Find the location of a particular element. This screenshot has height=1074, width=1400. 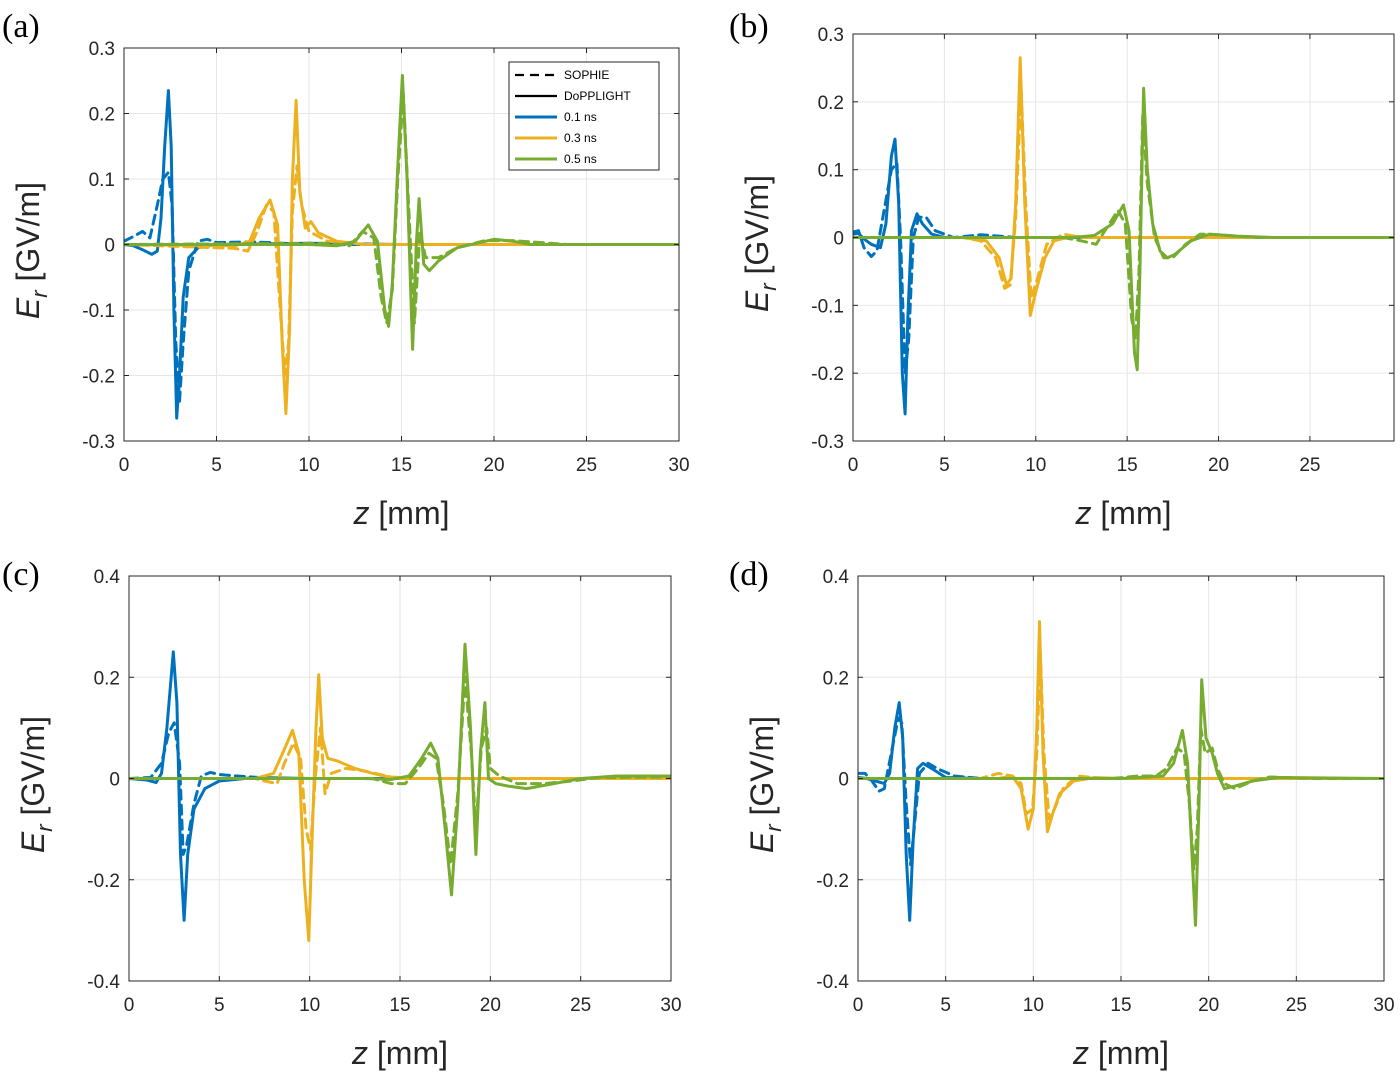

legend-label: 0.3 ns is located at coordinates (580, 138).